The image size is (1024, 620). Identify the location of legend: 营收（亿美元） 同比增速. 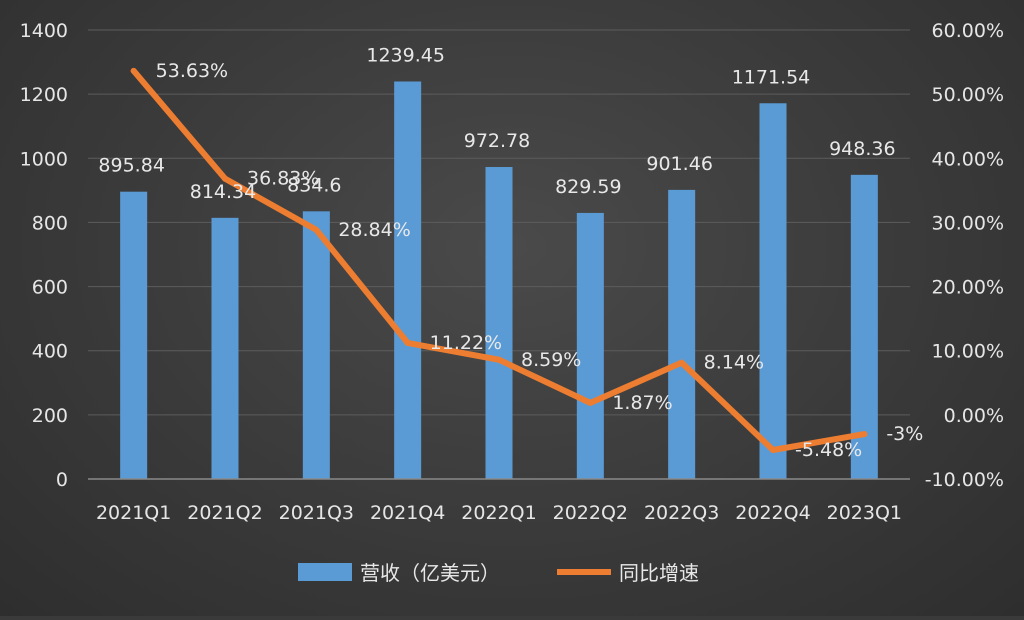
(498, 573).